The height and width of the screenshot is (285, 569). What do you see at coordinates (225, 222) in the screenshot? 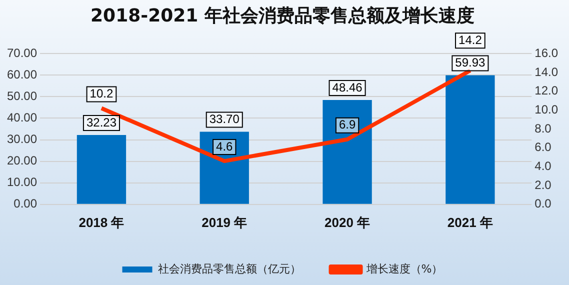
I see `x-tick-label: 2019 年` at bounding box center [225, 222].